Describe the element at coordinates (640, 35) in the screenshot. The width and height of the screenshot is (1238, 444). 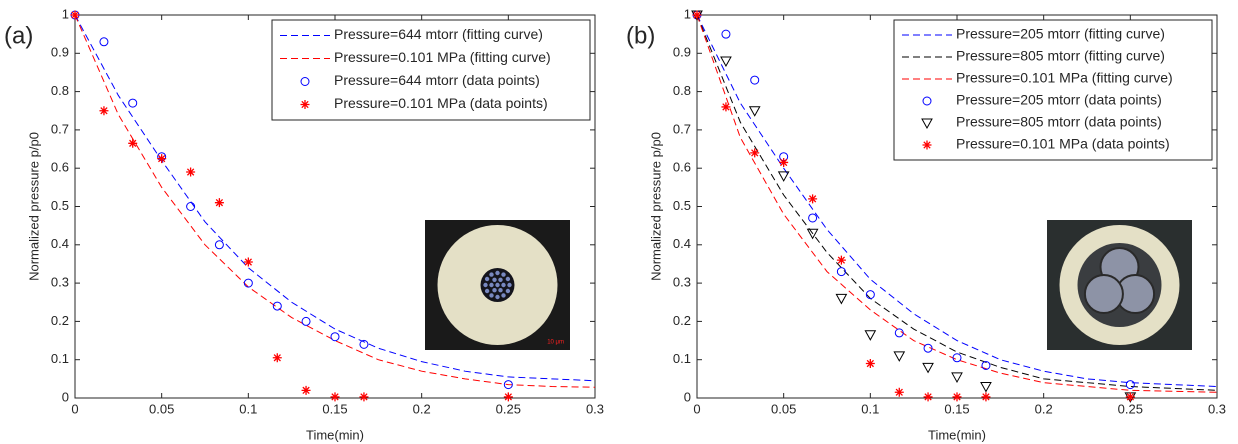
I see `panel-label: (b)` at that location.